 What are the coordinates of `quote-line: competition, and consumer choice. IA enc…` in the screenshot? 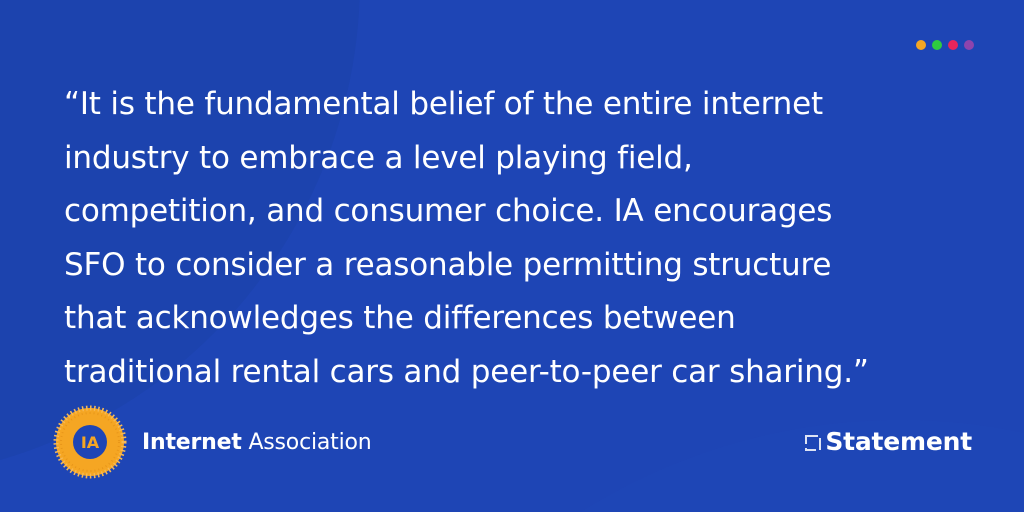 It's located at (448, 211).